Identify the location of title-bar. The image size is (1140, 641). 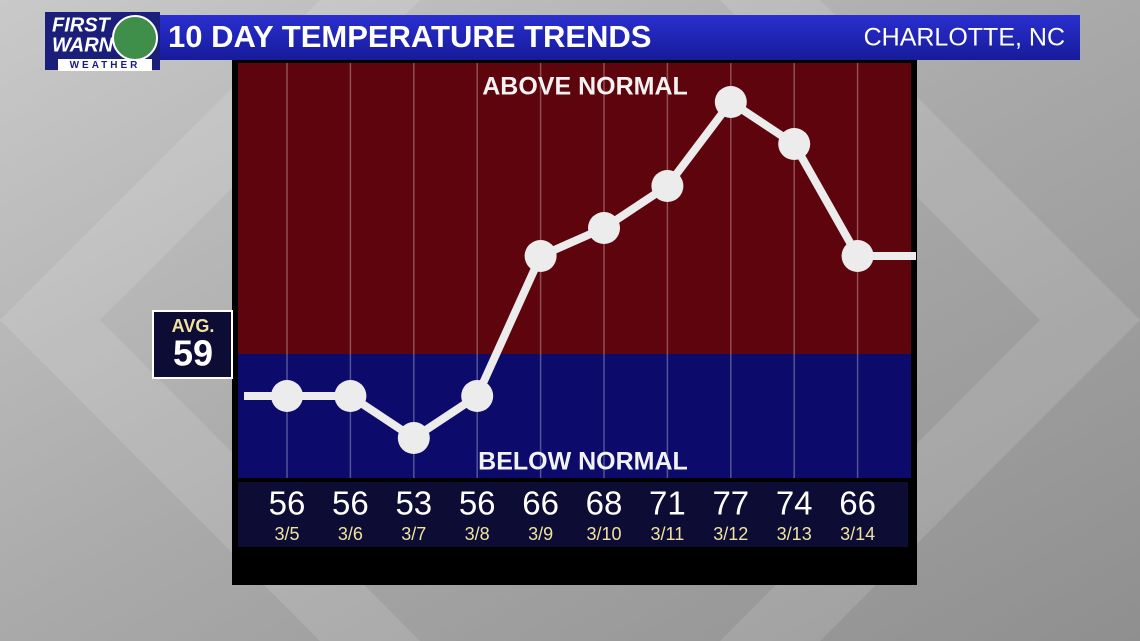
(562, 37).